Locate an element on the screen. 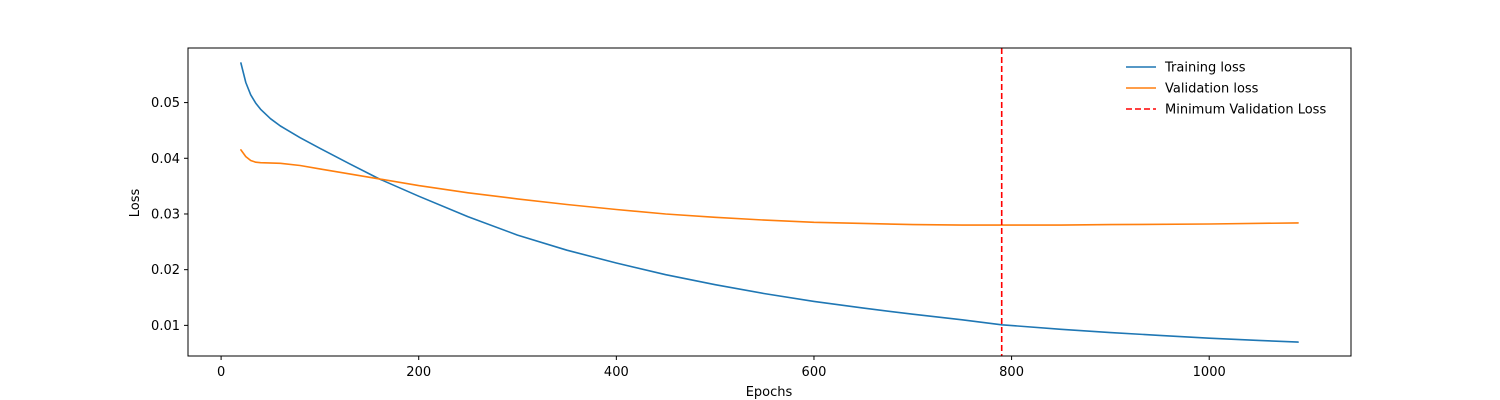 This screenshot has height=400, width=1500. y-tick-label: 0.05 is located at coordinates (165, 103).